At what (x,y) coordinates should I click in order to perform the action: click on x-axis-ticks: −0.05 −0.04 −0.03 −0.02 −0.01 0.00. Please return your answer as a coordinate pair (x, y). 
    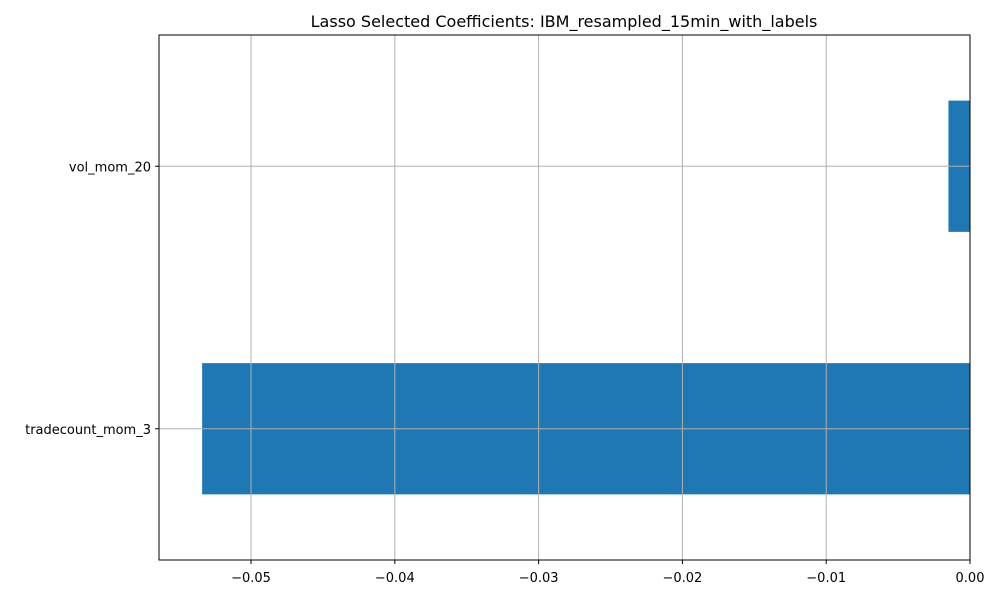
    Looking at the image, I should click on (607, 573).